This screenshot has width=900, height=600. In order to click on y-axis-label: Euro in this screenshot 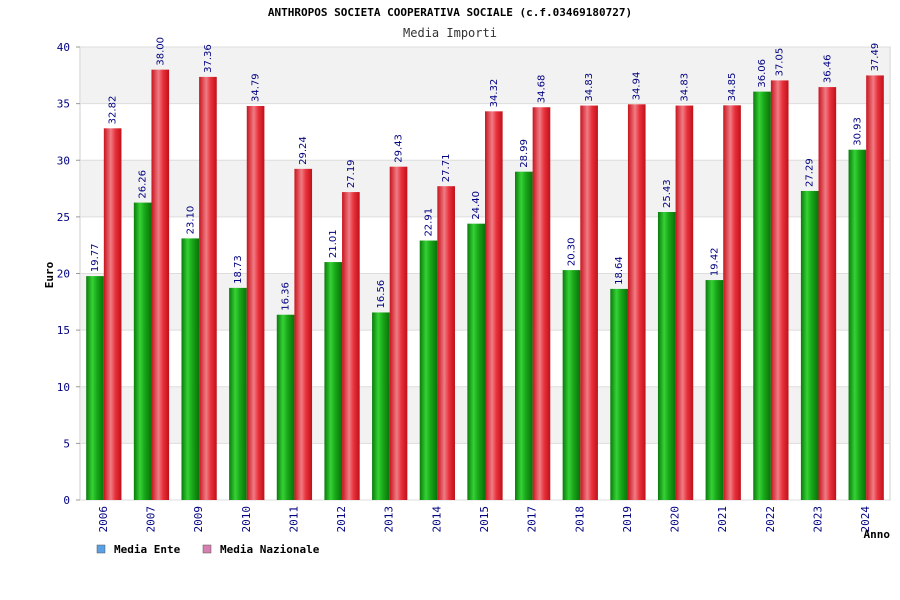, I will do `click(49, 274)`.